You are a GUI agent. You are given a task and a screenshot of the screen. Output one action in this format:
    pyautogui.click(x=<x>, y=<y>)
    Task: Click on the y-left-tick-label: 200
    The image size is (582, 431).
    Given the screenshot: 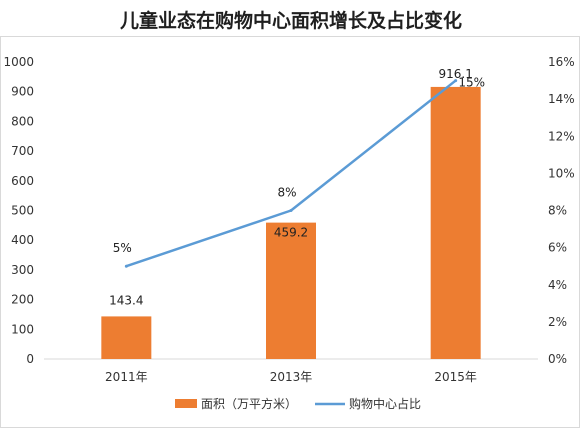 What is the action you would take?
    pyautogui.click(x=22, y=300)
    